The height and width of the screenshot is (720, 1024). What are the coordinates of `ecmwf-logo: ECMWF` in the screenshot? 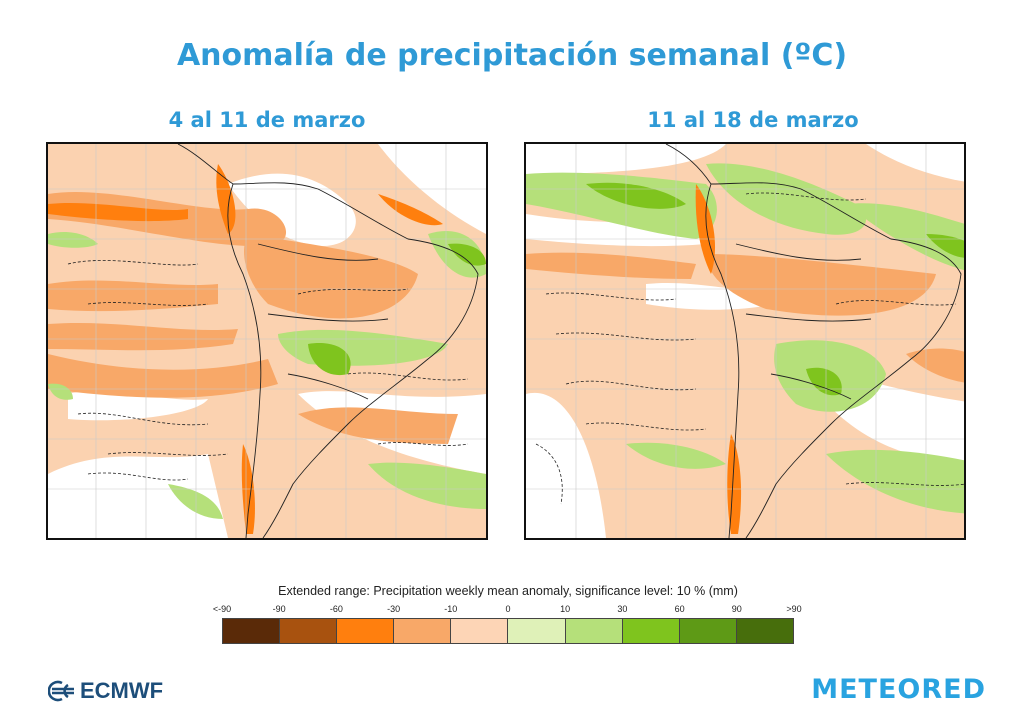 It's located at (105, 691).